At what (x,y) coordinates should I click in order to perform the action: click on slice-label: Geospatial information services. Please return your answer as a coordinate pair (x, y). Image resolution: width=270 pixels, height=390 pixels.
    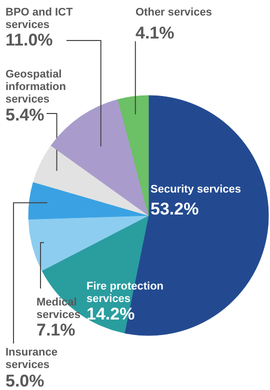
    Looking at the image, I should click on (36, 87).